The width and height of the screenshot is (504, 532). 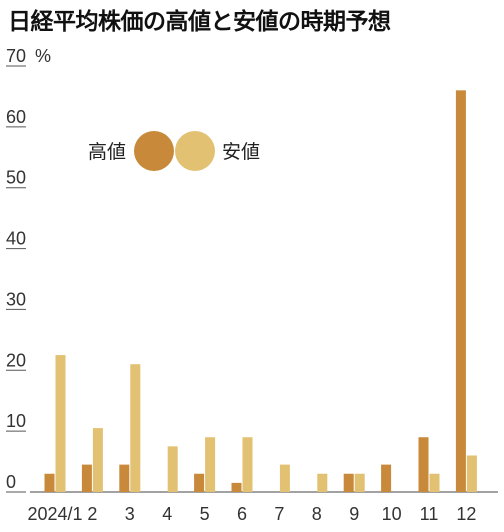 What do you see at coordinates (199, 22) in the screenshot?
I see `chart-title: 日経平均株価の高値と安値の時期予想` at bounding box center [199, 22].